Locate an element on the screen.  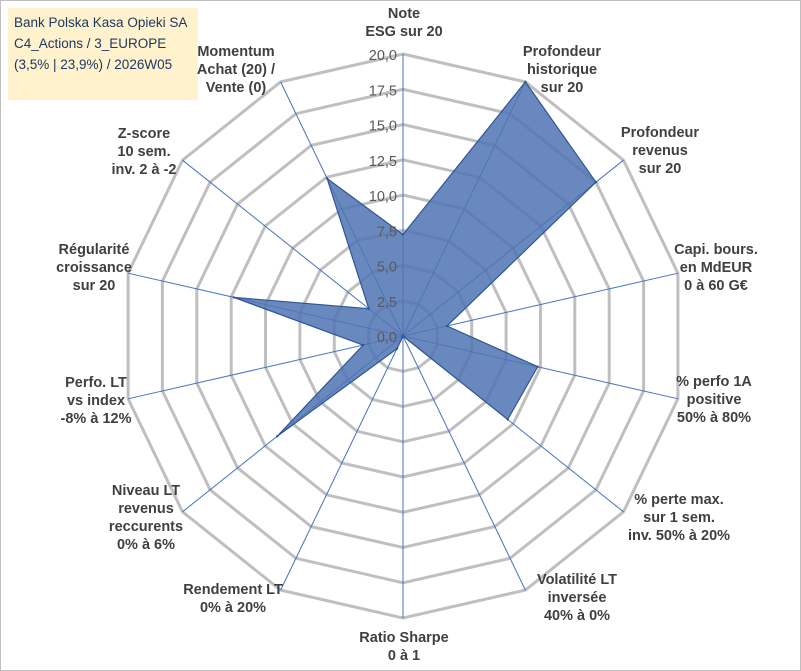
axis-label-6: Volatilité LT inversée 40% à 0% is located at coordinates (577, 598).